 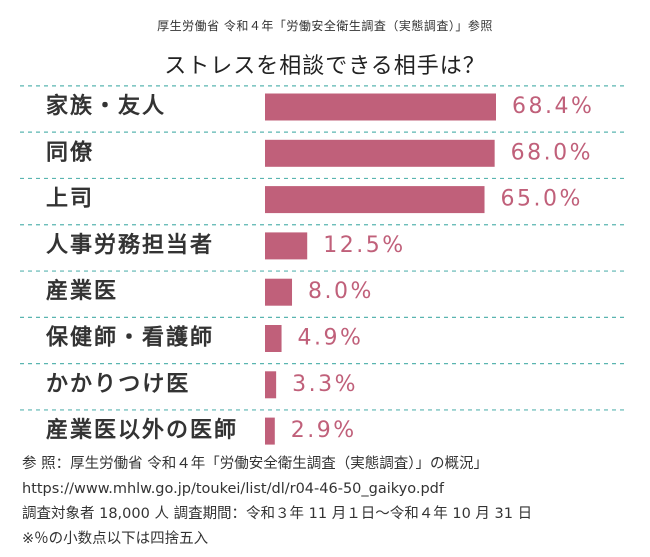 What do you see at coordinates (142, 430) in the screenshot?
I see `category-label: 産業医以外の医師` at bounding box center [142, 430].